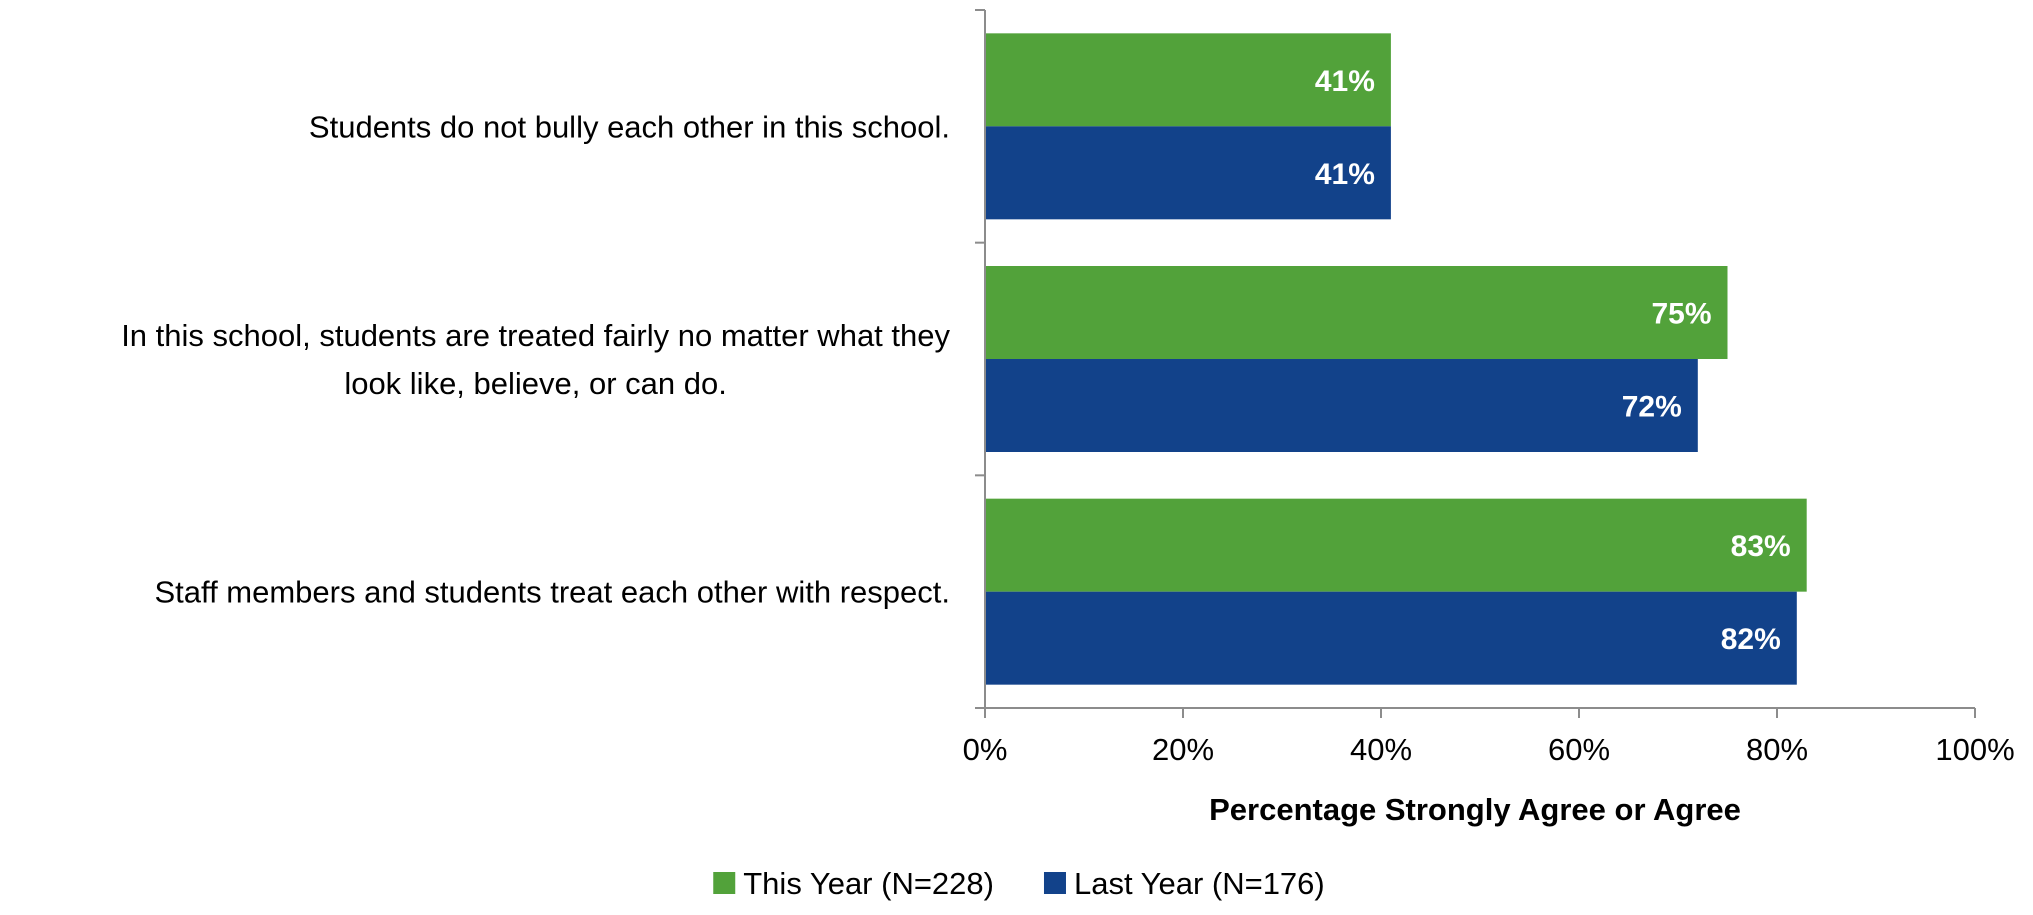 This screenshot has height=915, width=2033. I want to click on legend: This Year (N=228) Last Year (N=176), so click(1019, 883).